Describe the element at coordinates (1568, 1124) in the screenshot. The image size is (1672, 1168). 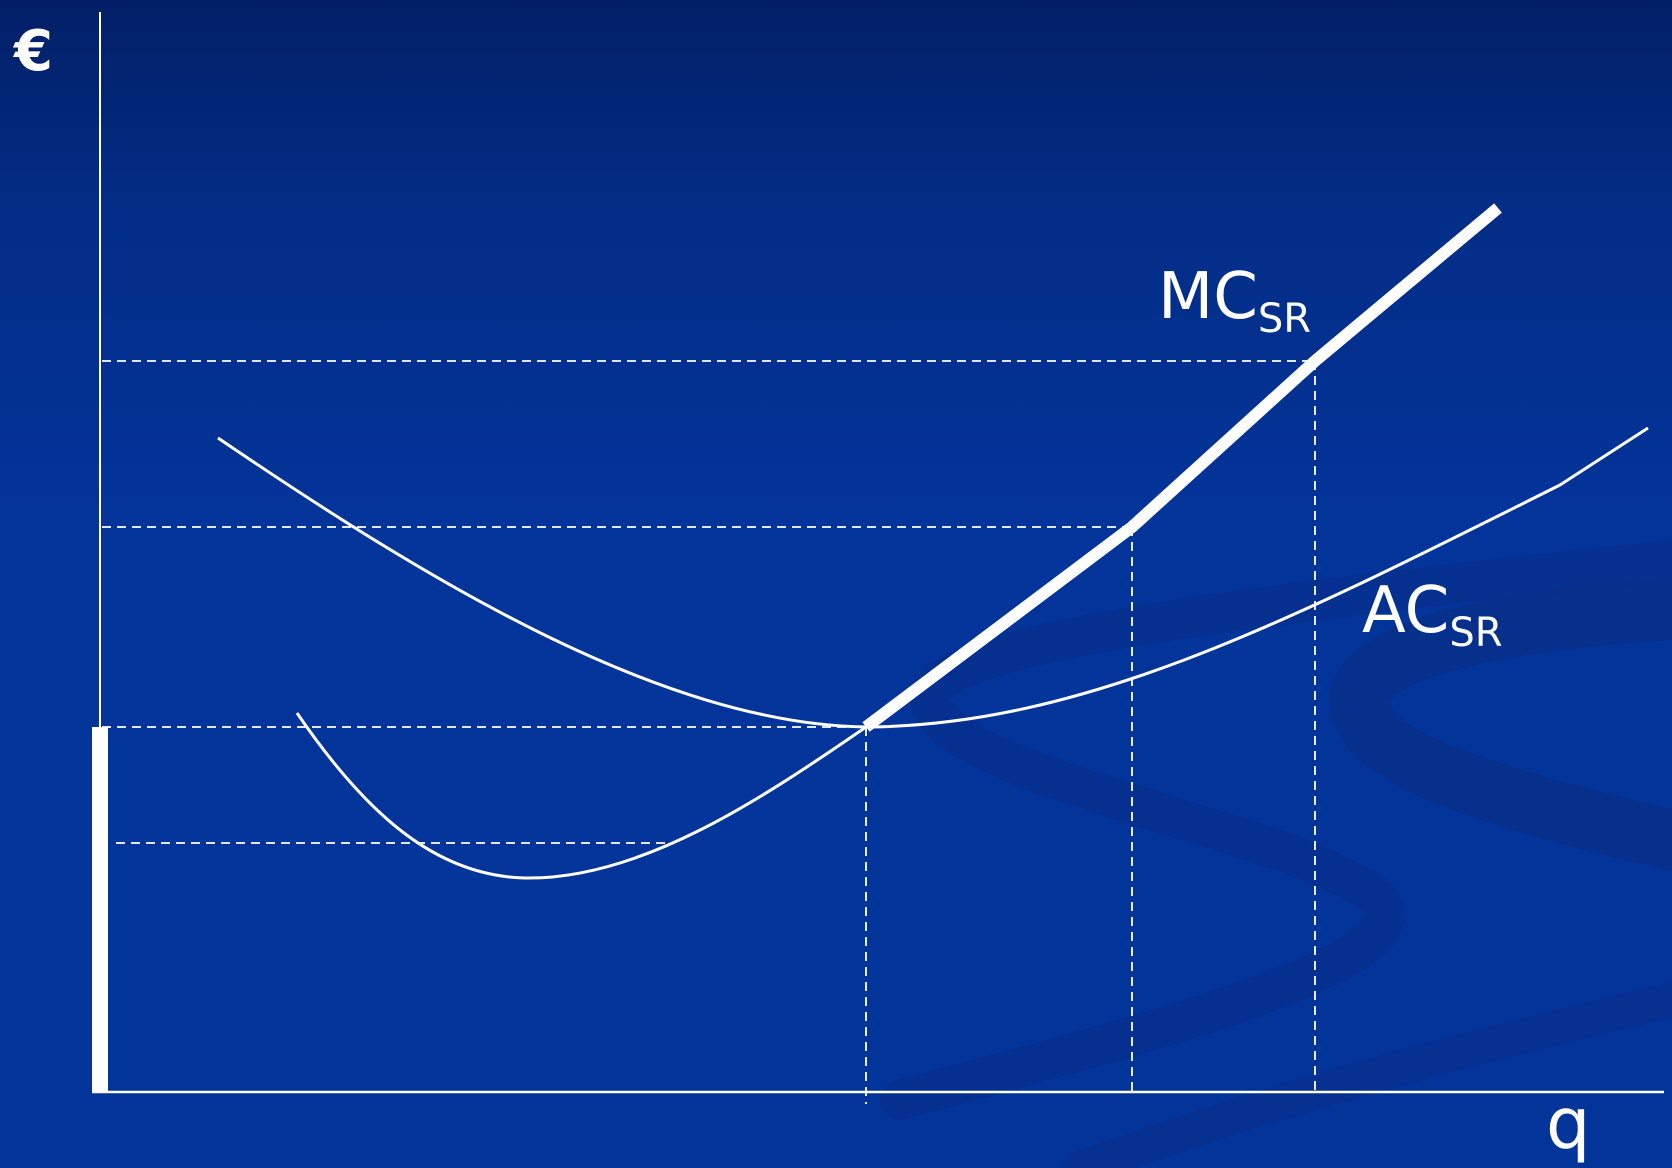
I see `x-axis-label: q` at that location.